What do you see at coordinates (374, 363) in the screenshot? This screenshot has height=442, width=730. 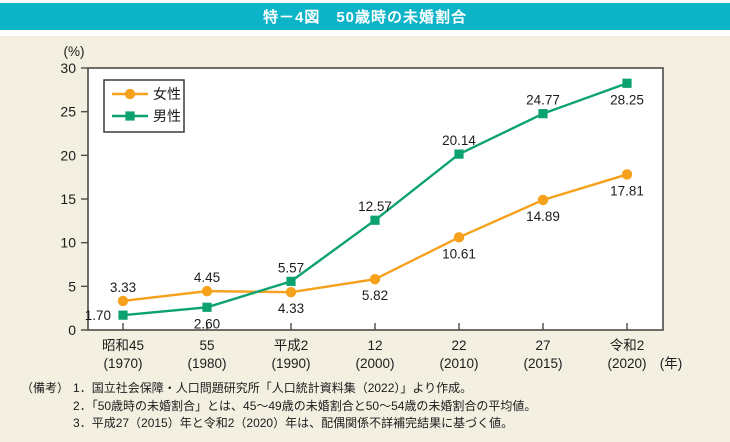 I see `svg-text: (2000)` at bounding box center [374, 363].